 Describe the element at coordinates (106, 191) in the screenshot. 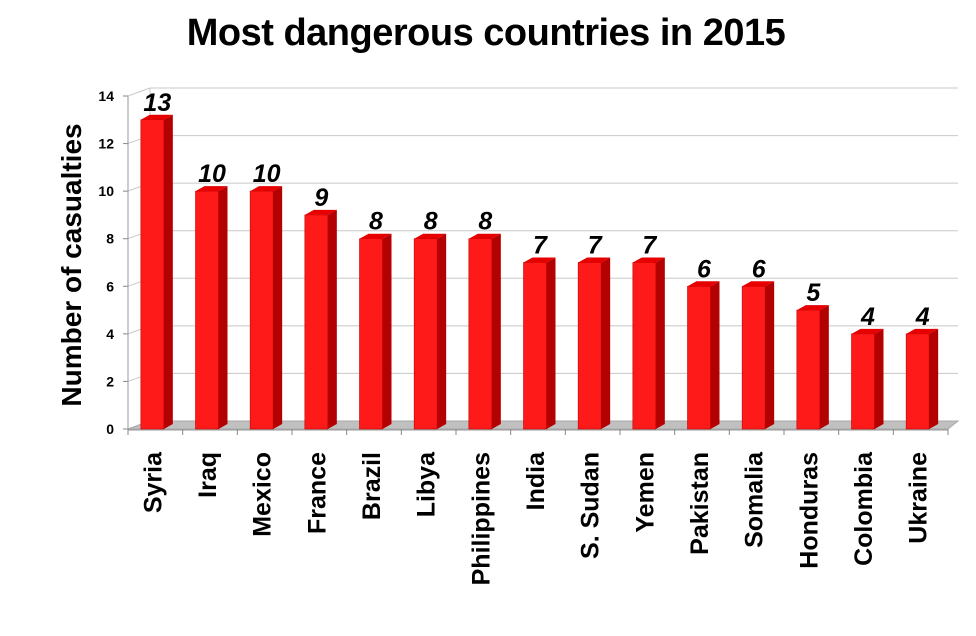

I see `y-tick-label: 10` at that location.